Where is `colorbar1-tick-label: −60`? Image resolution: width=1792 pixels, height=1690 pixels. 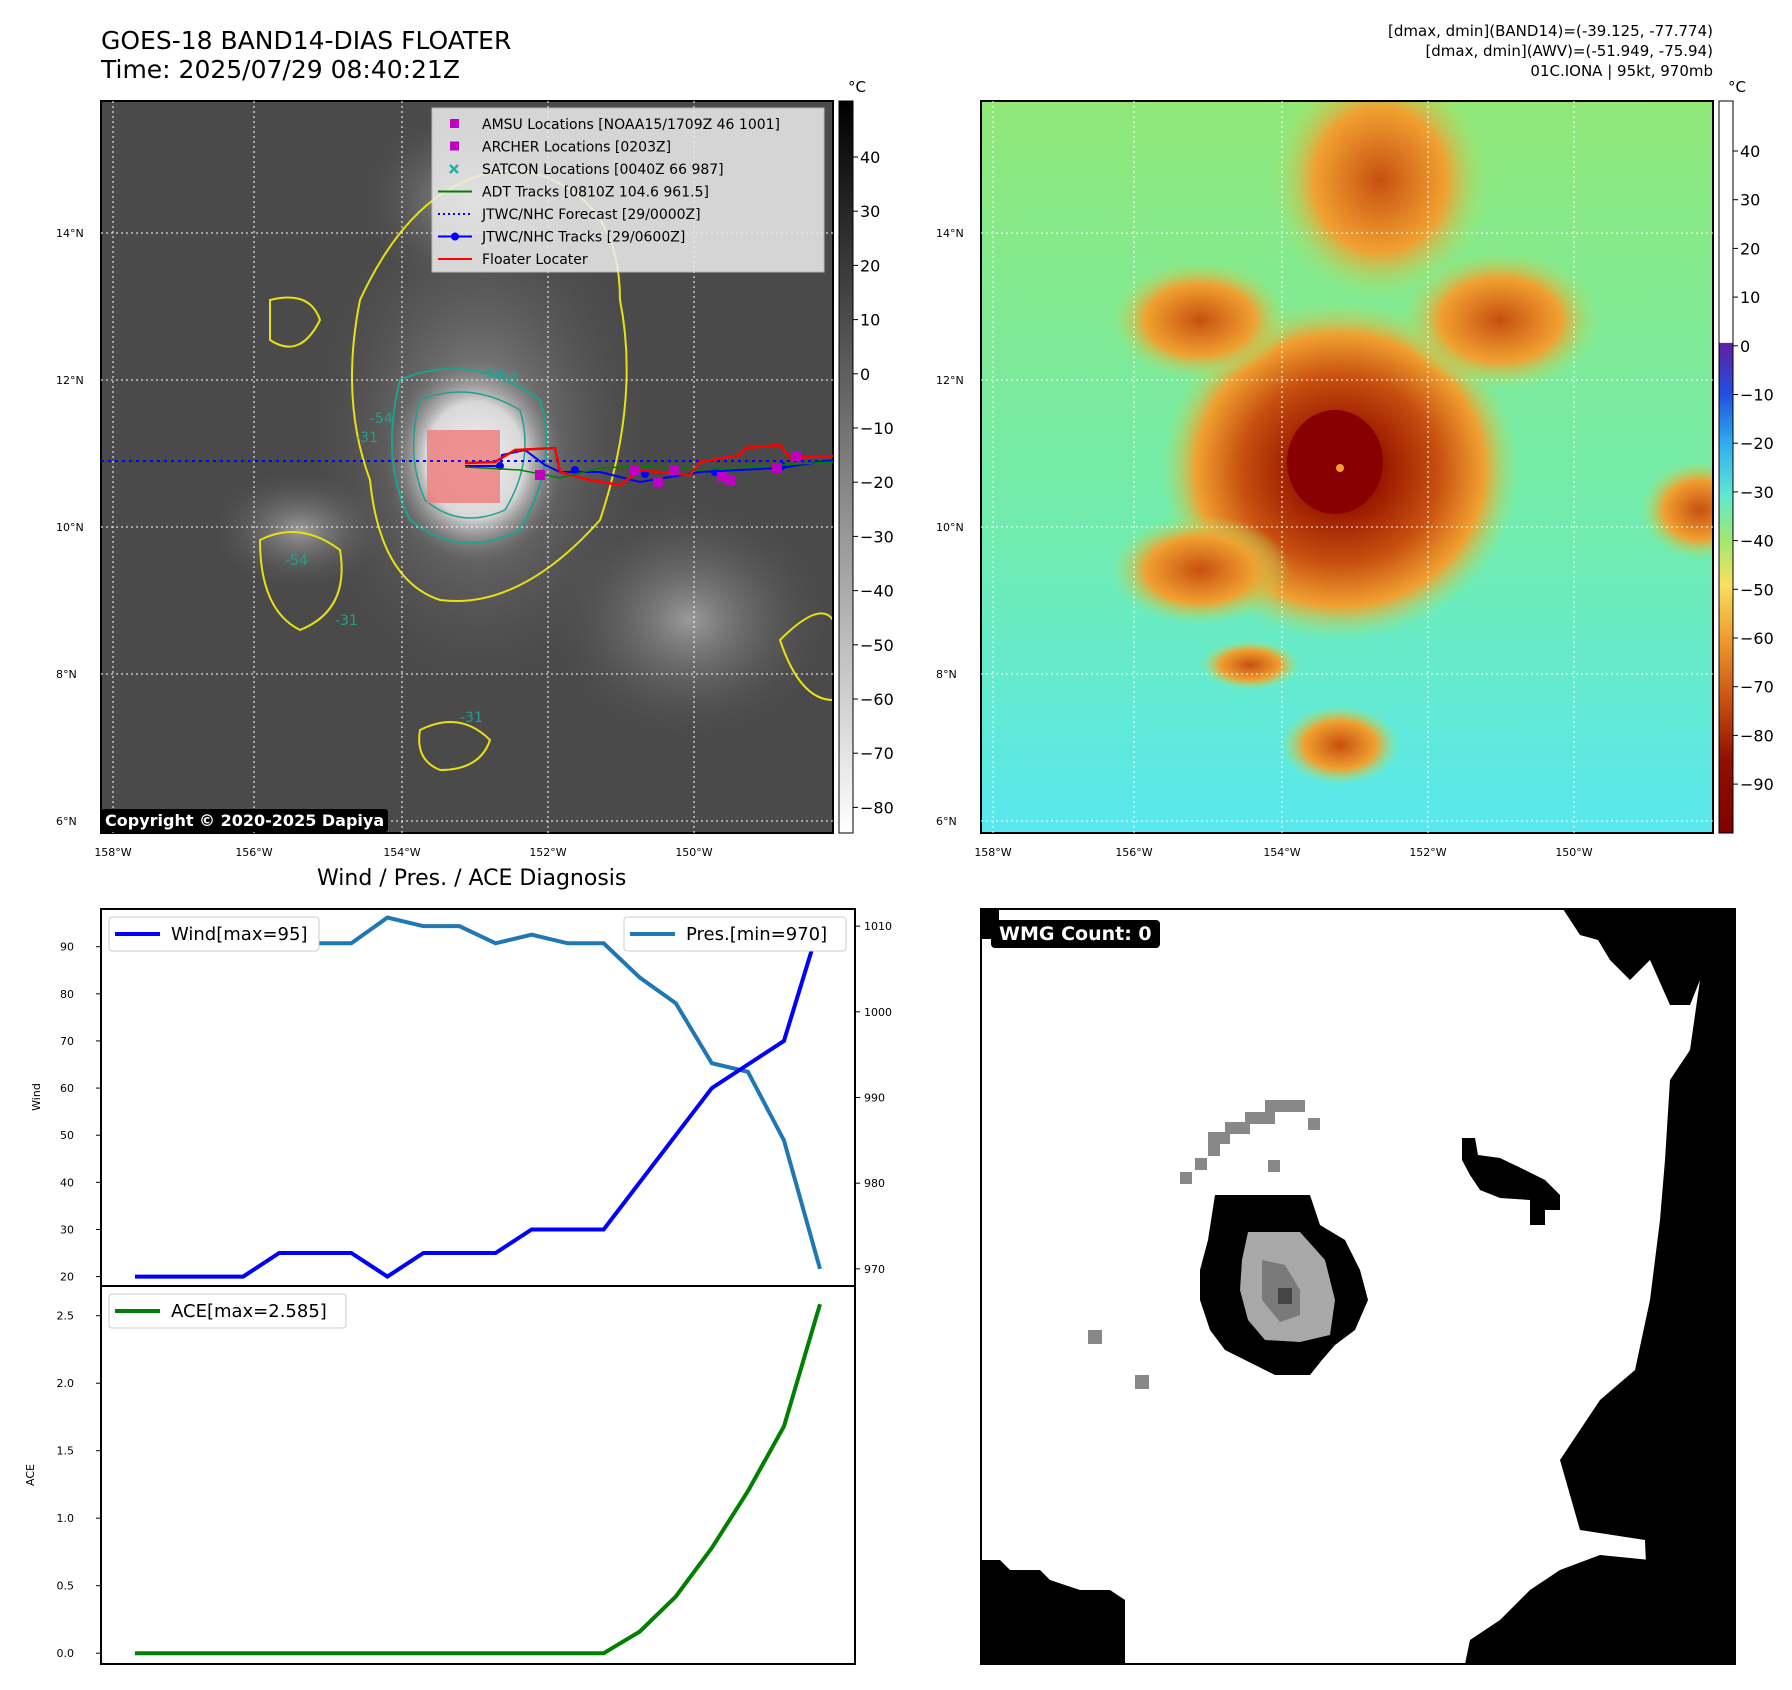 colorbar1-tick-label: −60 is located at coordinates (877, 699).